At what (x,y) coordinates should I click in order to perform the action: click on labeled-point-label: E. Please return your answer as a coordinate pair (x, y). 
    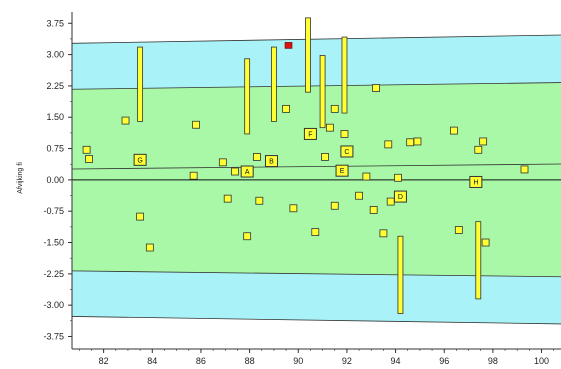
    Looking at the image, I should click on (342, 171).